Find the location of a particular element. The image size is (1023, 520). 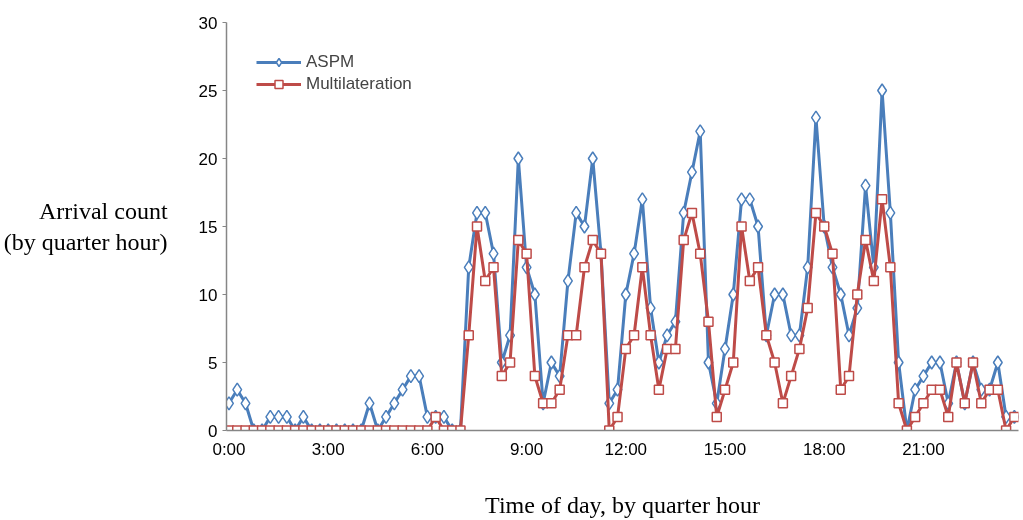

x-tick-label: 12:00 is located at coordinates (626, 449).